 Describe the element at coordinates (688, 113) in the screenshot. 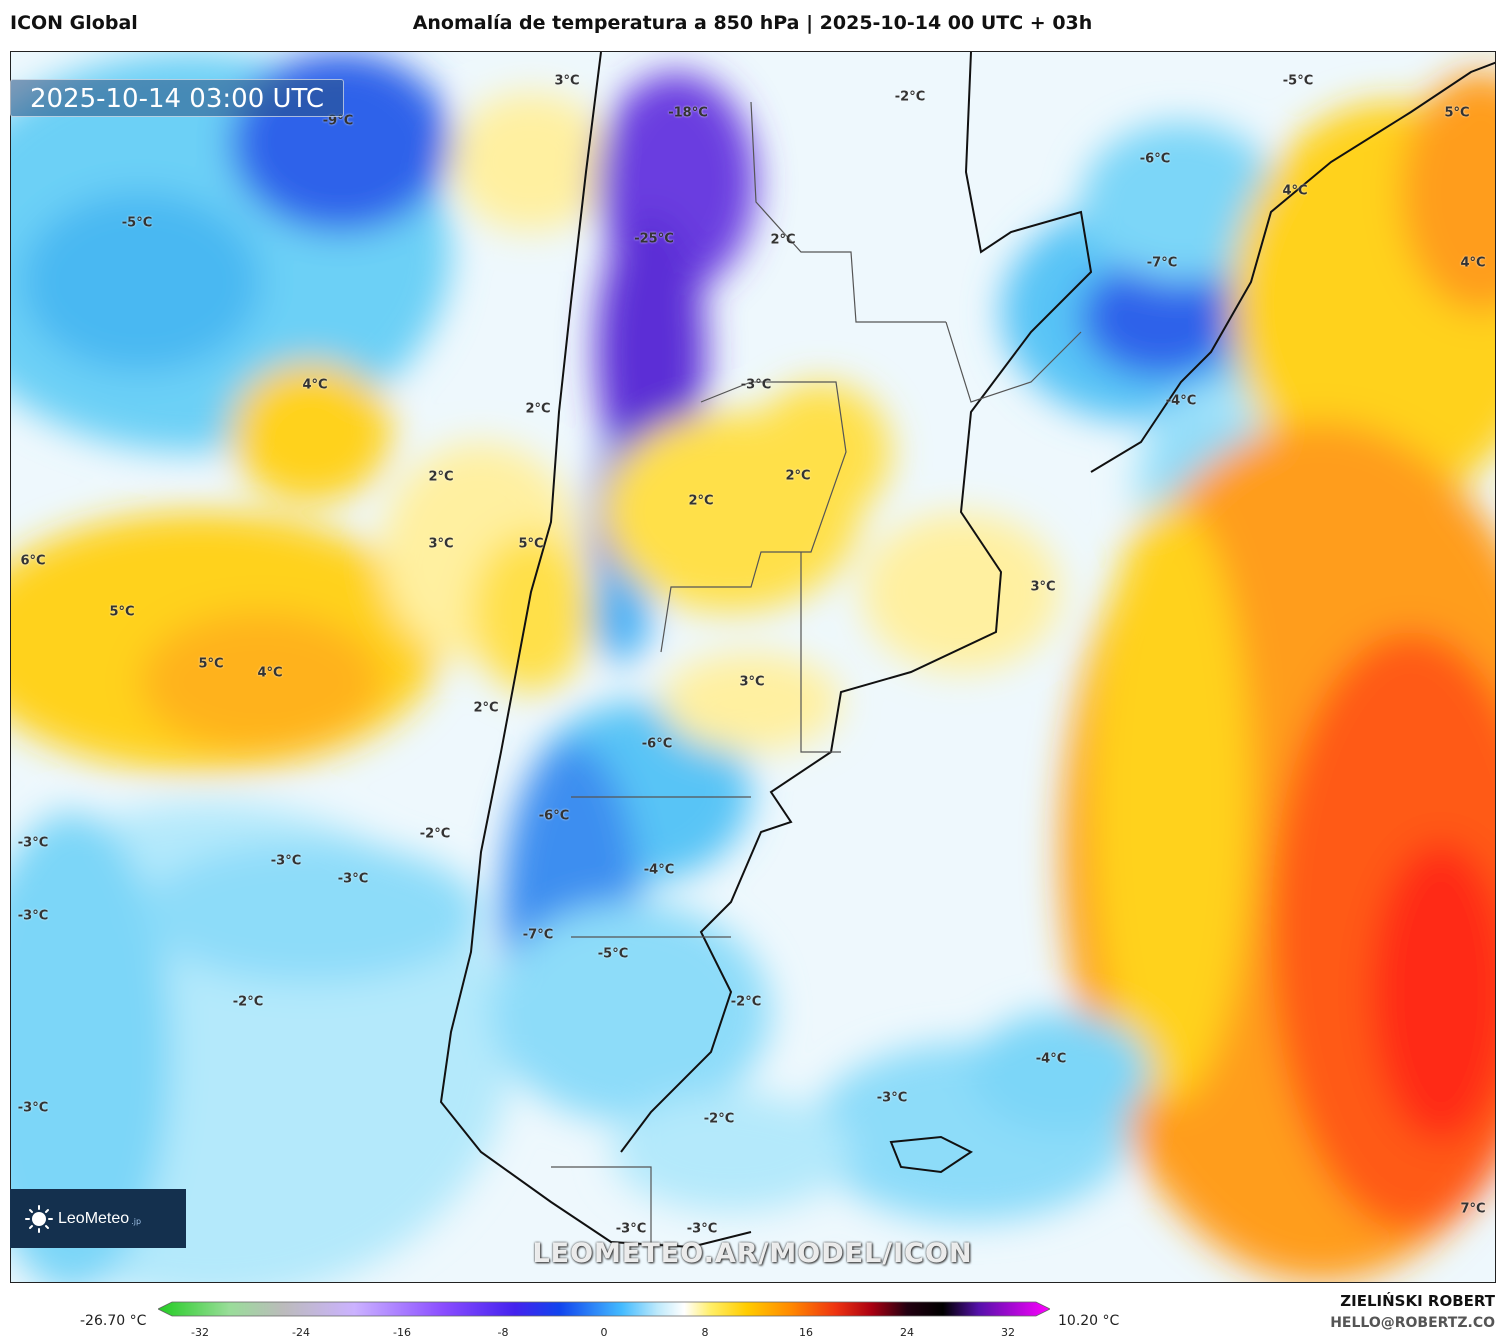

I see `contour-label: -18°C` at that location.